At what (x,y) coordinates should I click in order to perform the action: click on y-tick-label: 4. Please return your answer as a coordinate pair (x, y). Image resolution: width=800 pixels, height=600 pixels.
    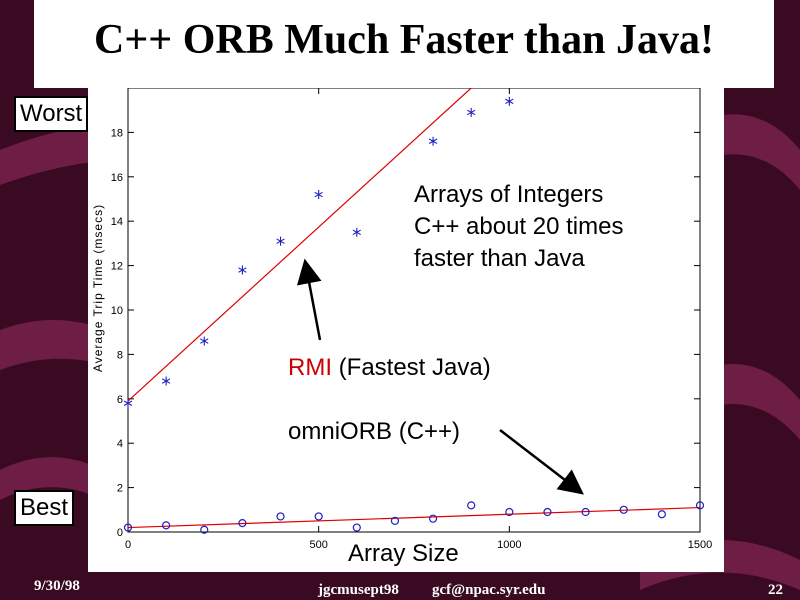
    Looking at the image, I should click on (120, 444).